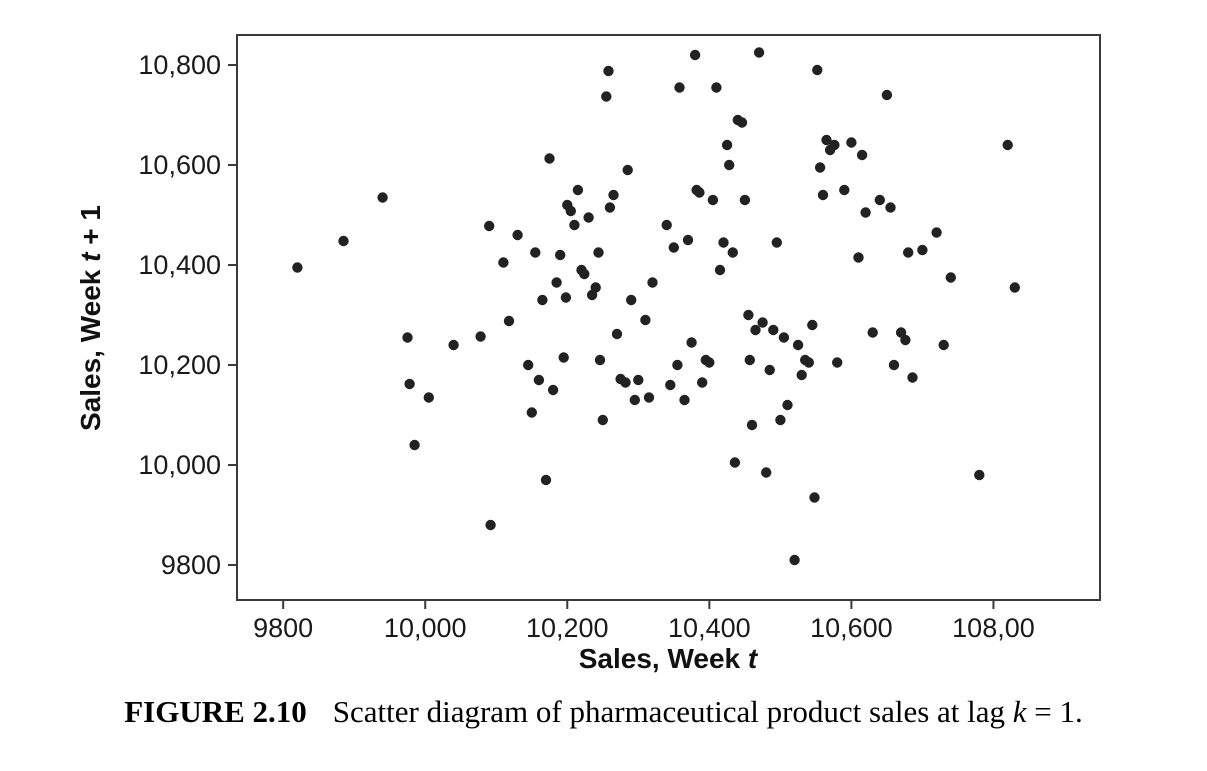  Describe the element at coordinates (993, 628) in the screenshot. I see `x-tick-label: 108,00` at that location.